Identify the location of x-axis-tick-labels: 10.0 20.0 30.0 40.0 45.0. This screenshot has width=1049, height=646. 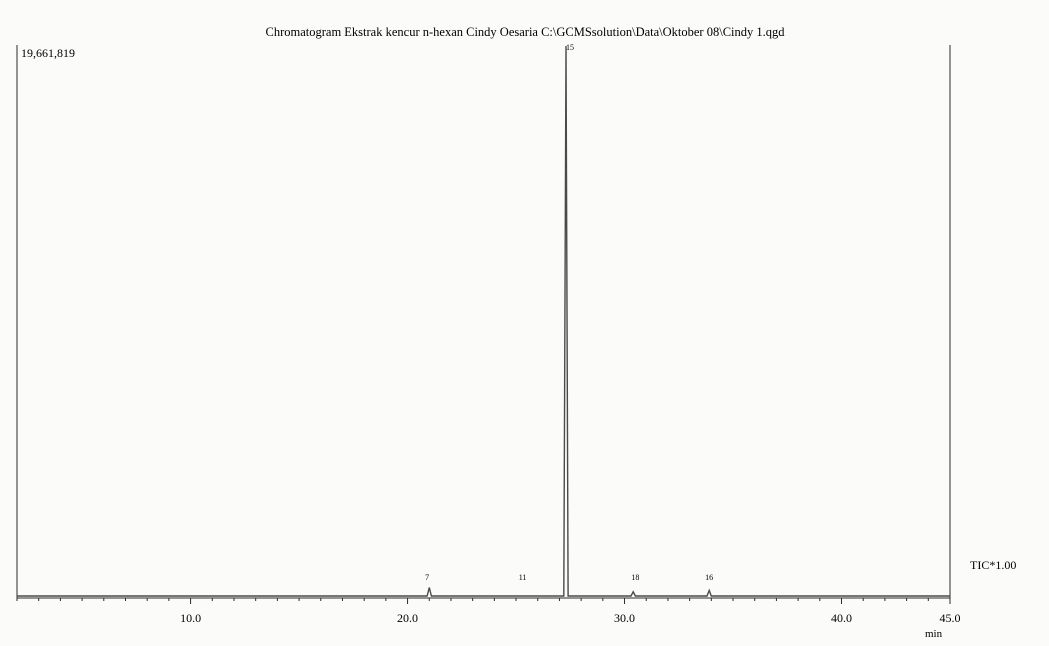
(570, 618).